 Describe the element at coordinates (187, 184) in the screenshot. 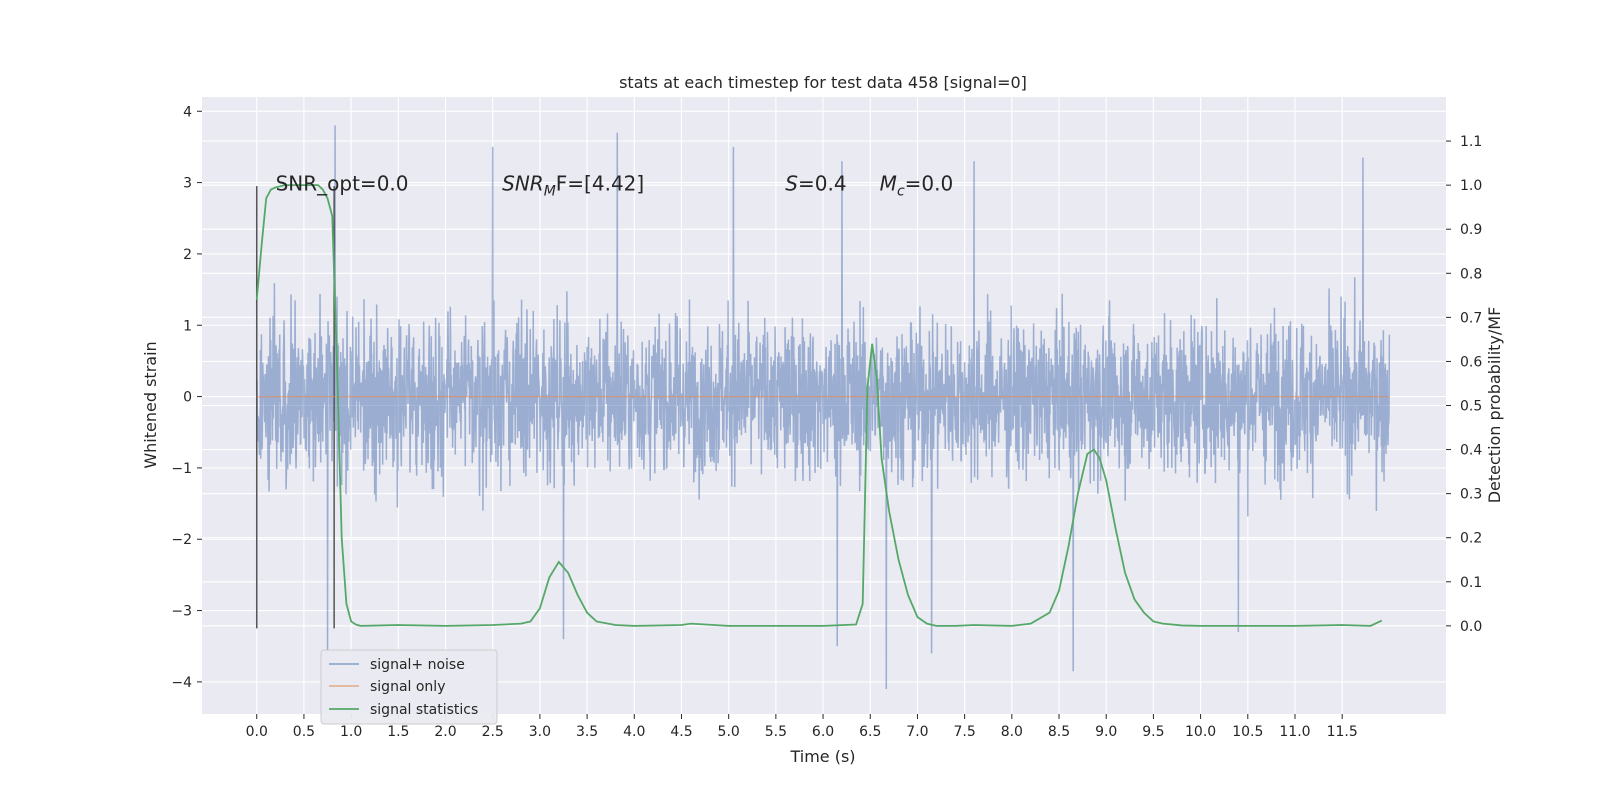

I see `y-tick-label-left: 3` at that location.